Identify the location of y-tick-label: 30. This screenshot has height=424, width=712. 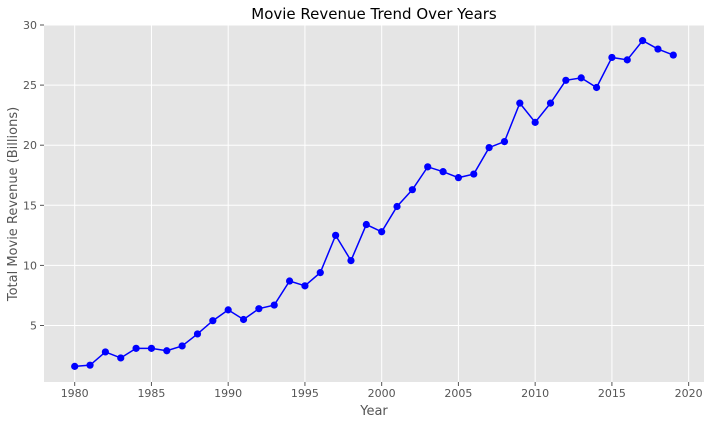
(30, 25).